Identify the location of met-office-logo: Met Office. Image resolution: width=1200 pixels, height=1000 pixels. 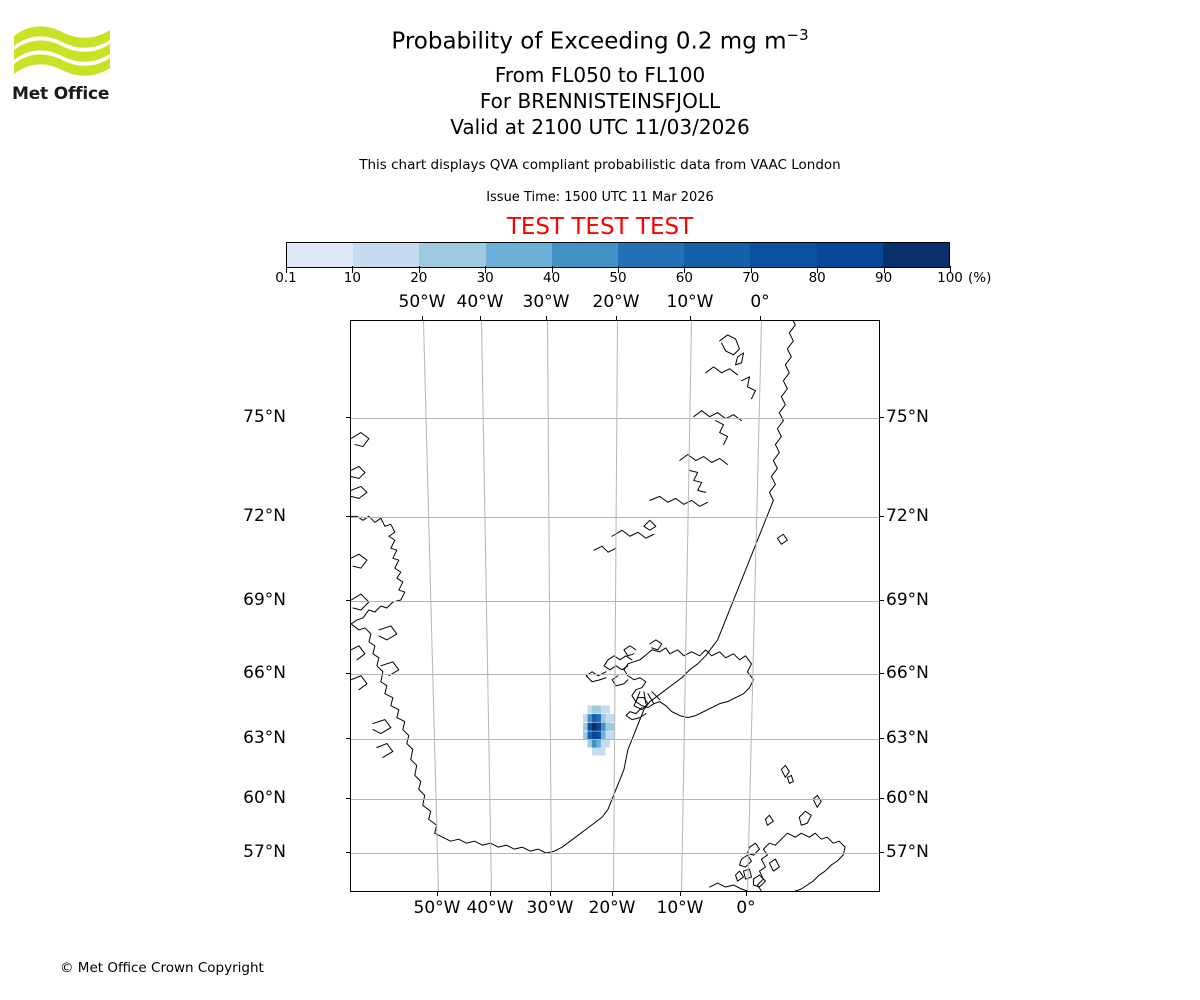
(72, 67).